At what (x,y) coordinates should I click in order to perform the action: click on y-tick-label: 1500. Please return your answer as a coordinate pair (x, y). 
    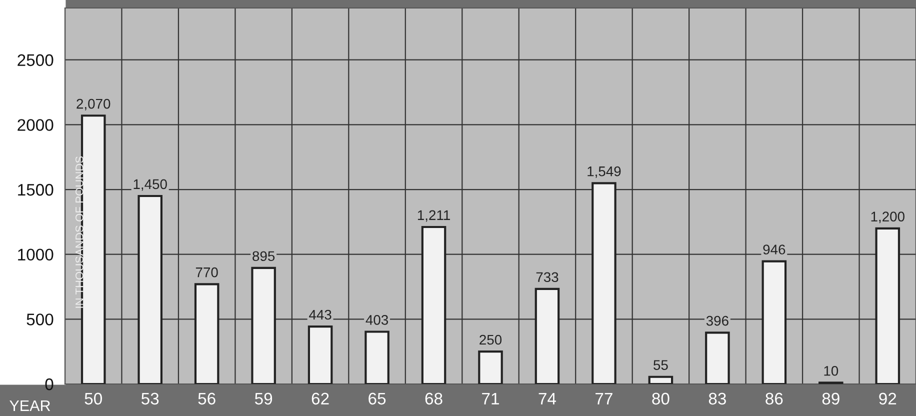
    Looking at the image, I should click on (36, 190).